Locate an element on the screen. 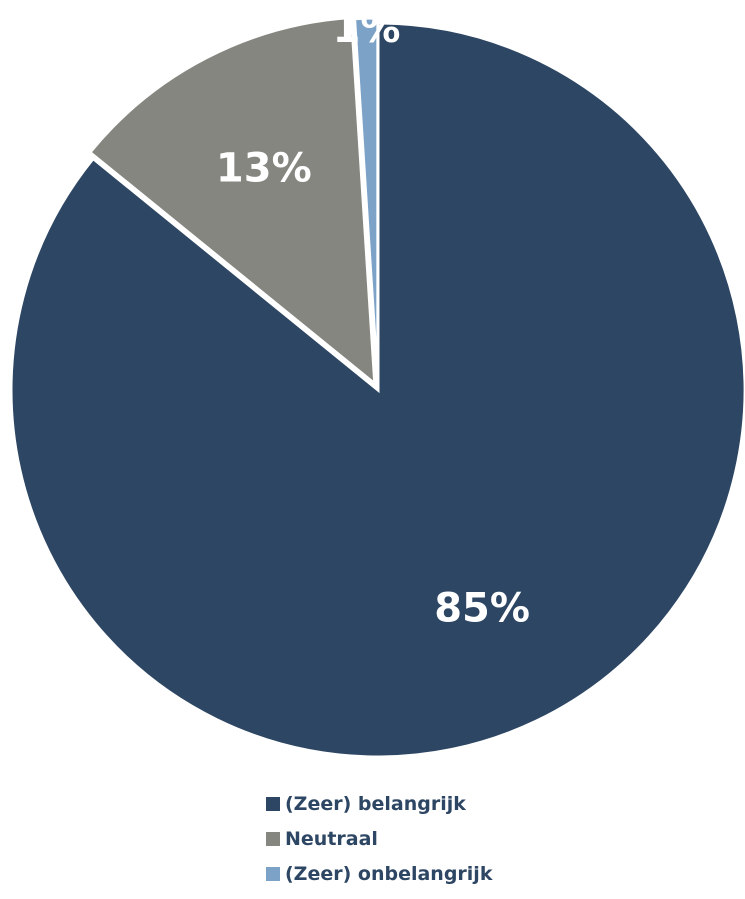 Image resolution: width=745 pixels, height=899 pixels. data-label-zeer-onbelangrijk: 1% is located at coordinates (367, 29).